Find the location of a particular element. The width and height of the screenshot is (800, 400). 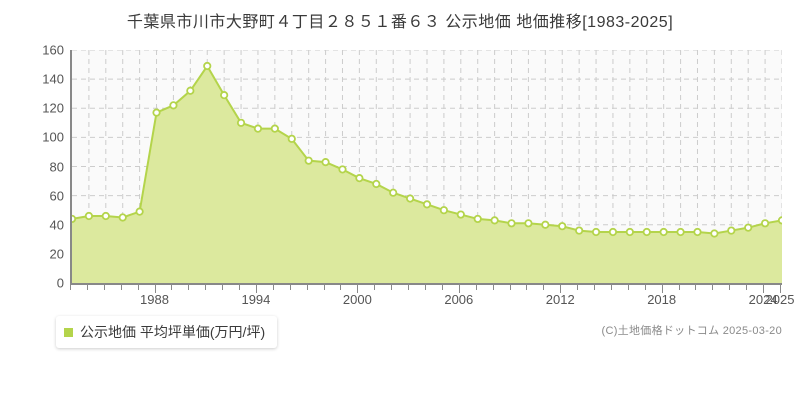

x-axis-labels: 1988 1994 2000 2006 2012 2018 2024 2025 is located at coordinates (400, 301).